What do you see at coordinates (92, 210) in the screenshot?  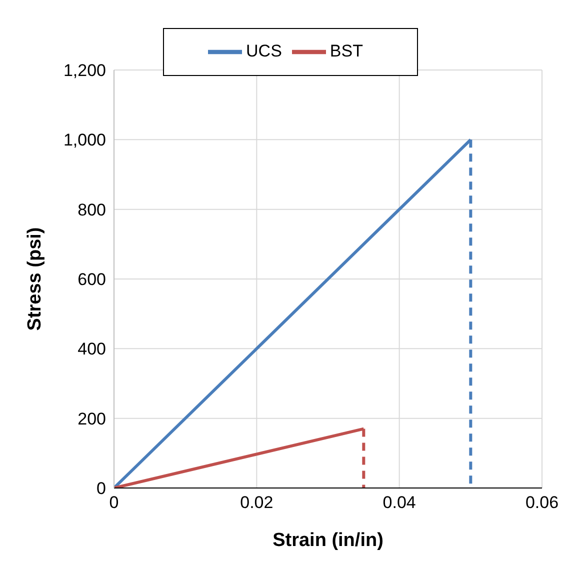 I see `y-tick-label: 800` at bounding box center [92, 210].